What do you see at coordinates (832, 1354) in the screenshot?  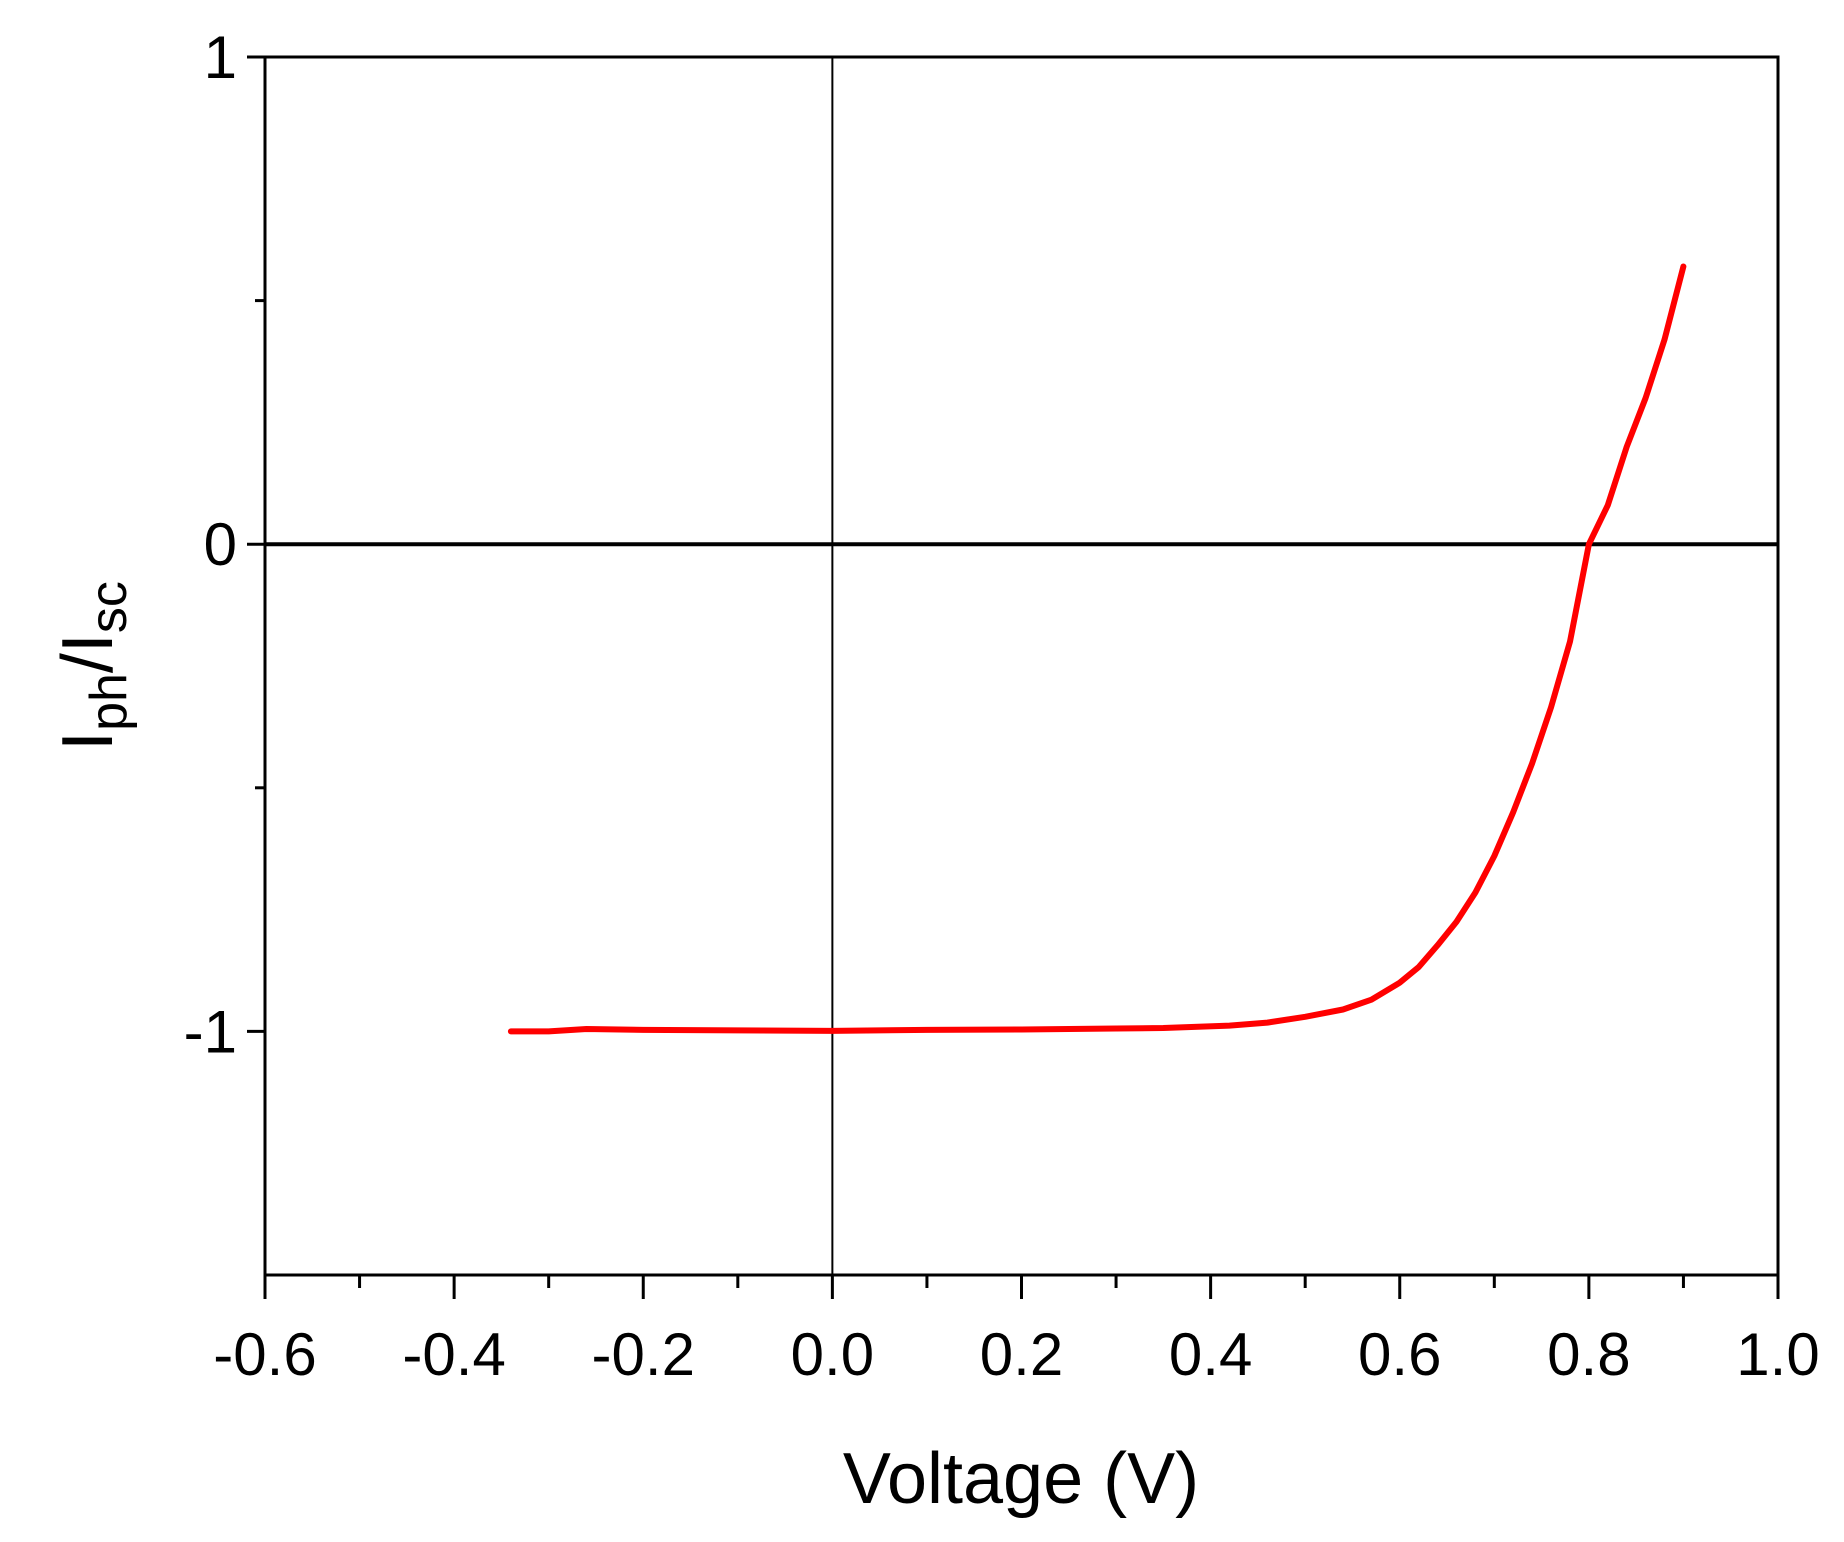 I see `x-tick-label-3: 0.0` at bounding box center [832, 1354].